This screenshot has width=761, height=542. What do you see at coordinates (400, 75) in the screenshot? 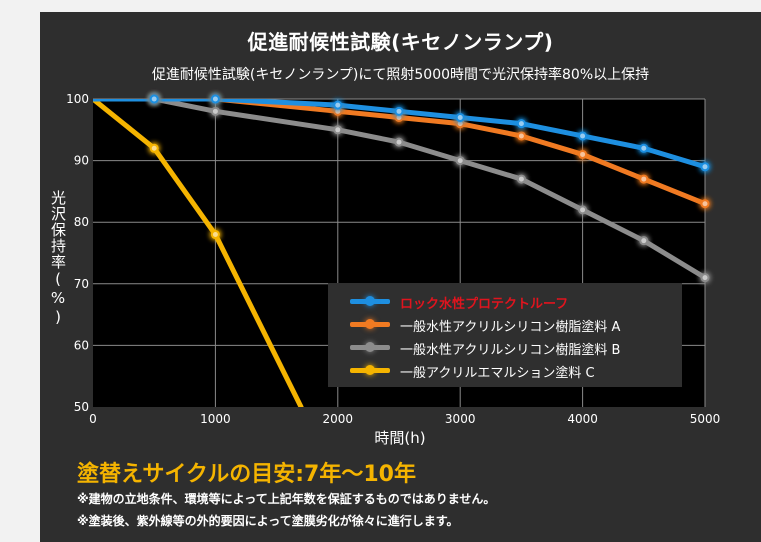
I see `chart-subtitle: 促進耐候性試験(キセノンランプ)にて照射5000時間で光沢保持率80%以上保持` at bounding box center [400, 75].